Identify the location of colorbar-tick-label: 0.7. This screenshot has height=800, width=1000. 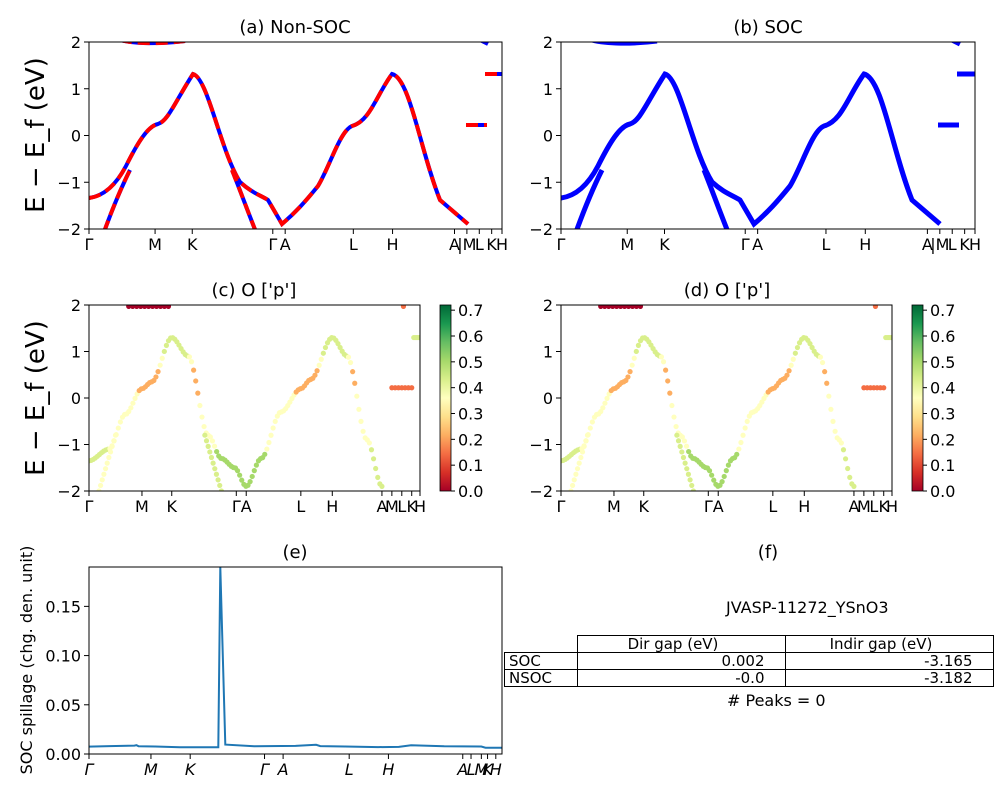
(470, 310).